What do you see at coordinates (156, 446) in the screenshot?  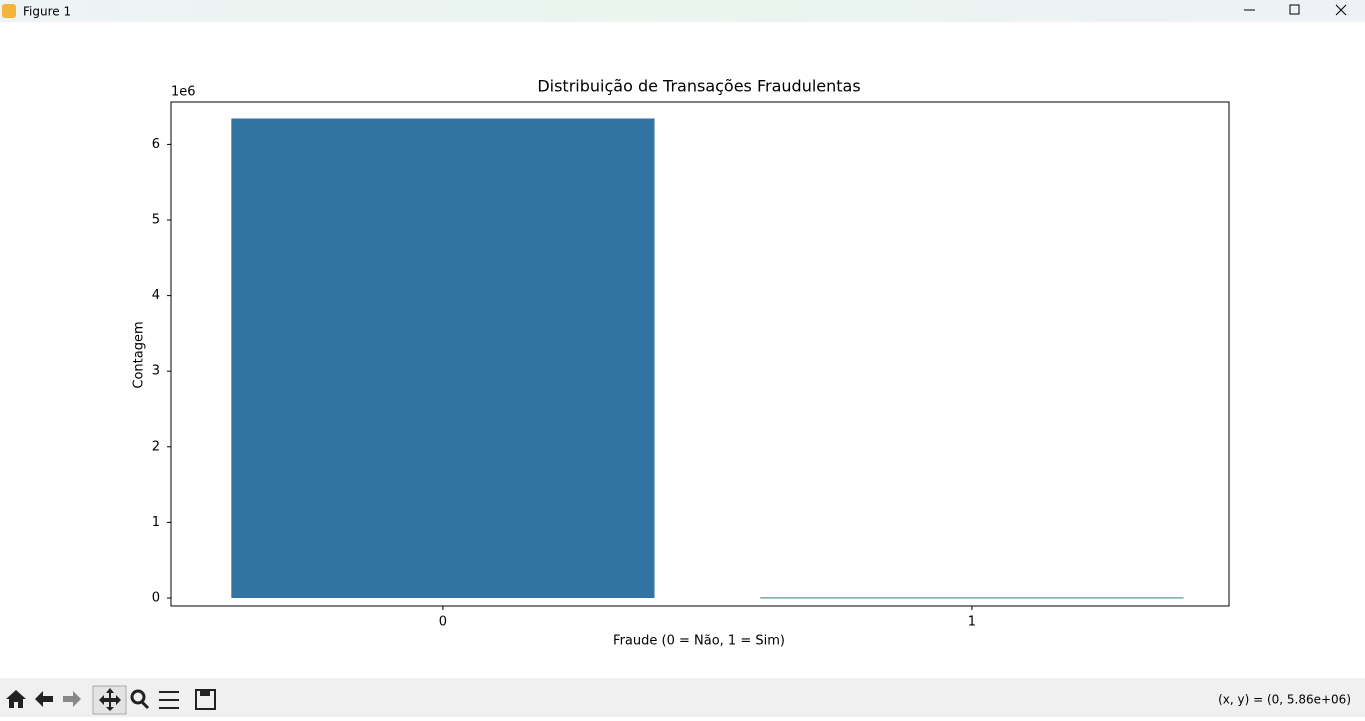 I see `y-tick-label: 2` at bounding box center [156, 446].